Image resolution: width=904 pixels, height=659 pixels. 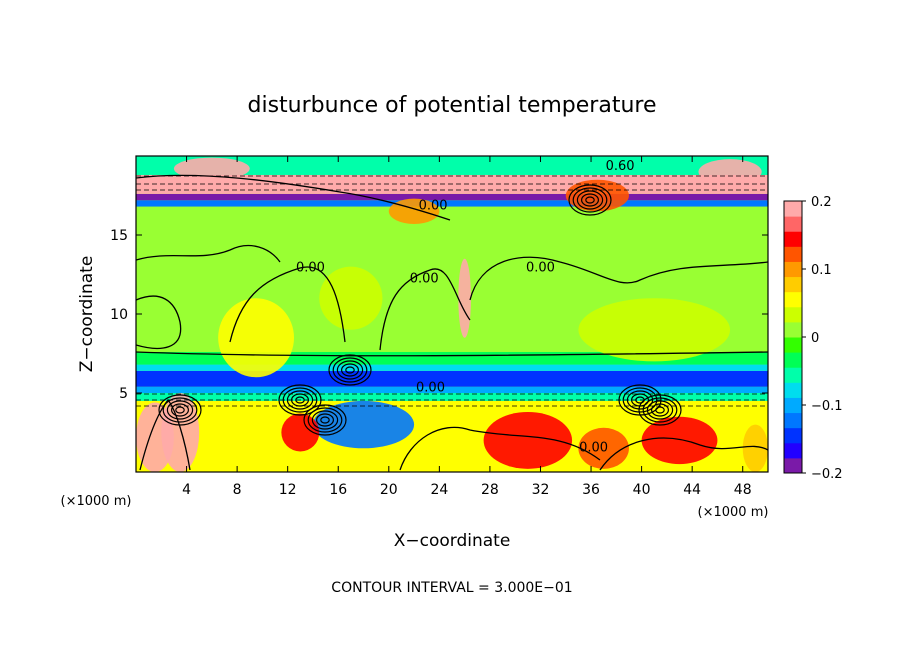 I want to click on x-tick-label: 12, so click(x=288, y=490).